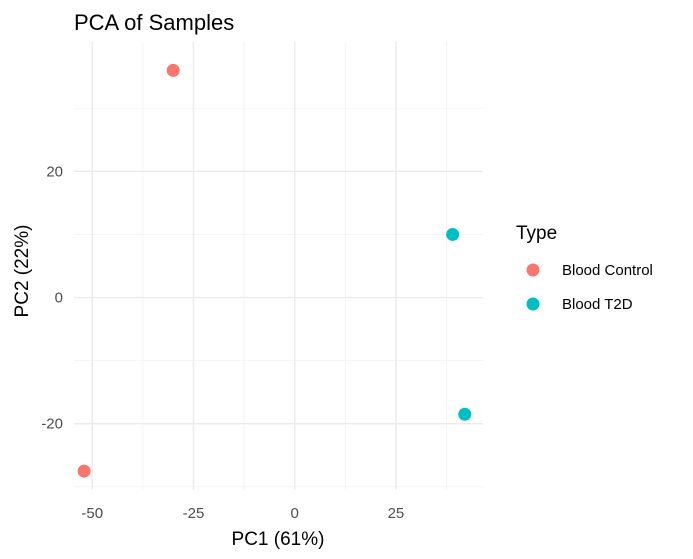 This screenshot has height=559, width=693. What do you see at coordinates (52, 297) in the screenshot?
I see `y-axis-ticks: -20 0 20` at bounding box center [52, 297].